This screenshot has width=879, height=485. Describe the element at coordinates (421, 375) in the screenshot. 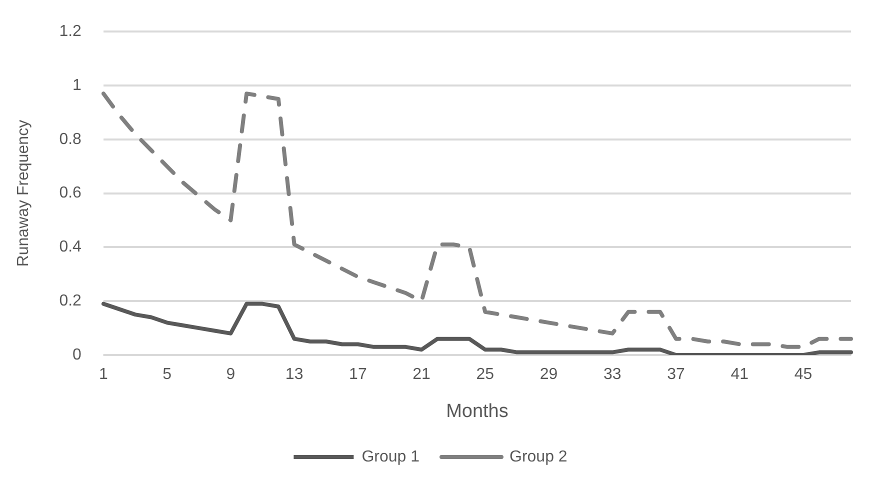

I see `x-tick-label: 21` at that location.